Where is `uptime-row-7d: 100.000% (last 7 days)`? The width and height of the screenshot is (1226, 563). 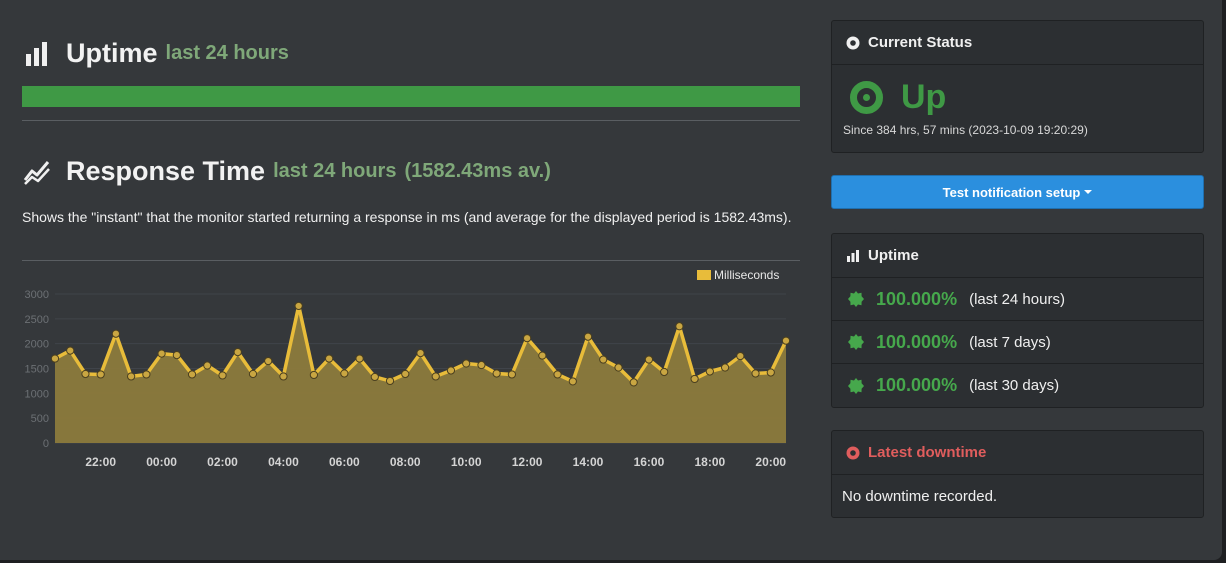 uptime-row-7d: 100.000% (last 7 days) is located at coordinates (1017, 342).